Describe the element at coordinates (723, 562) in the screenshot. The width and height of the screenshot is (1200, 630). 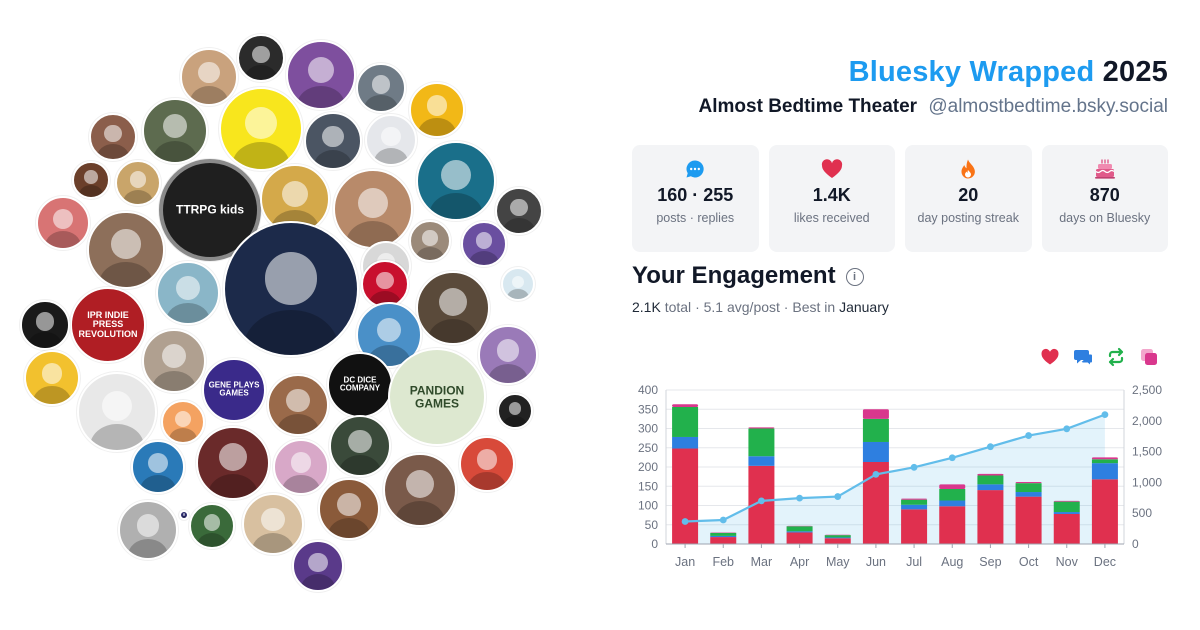
I see `x-tick-label: Feb` at that location.